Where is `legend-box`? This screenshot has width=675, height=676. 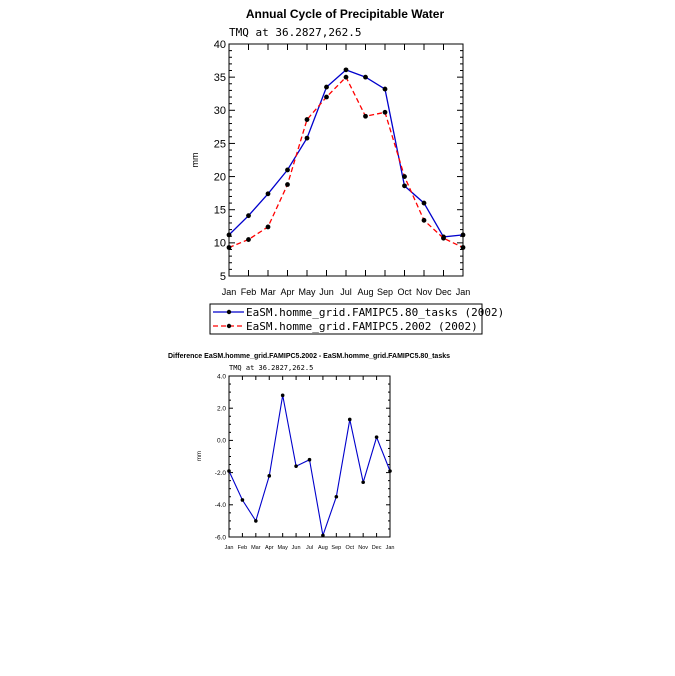 legend-box is located at coordinates (346, 319).